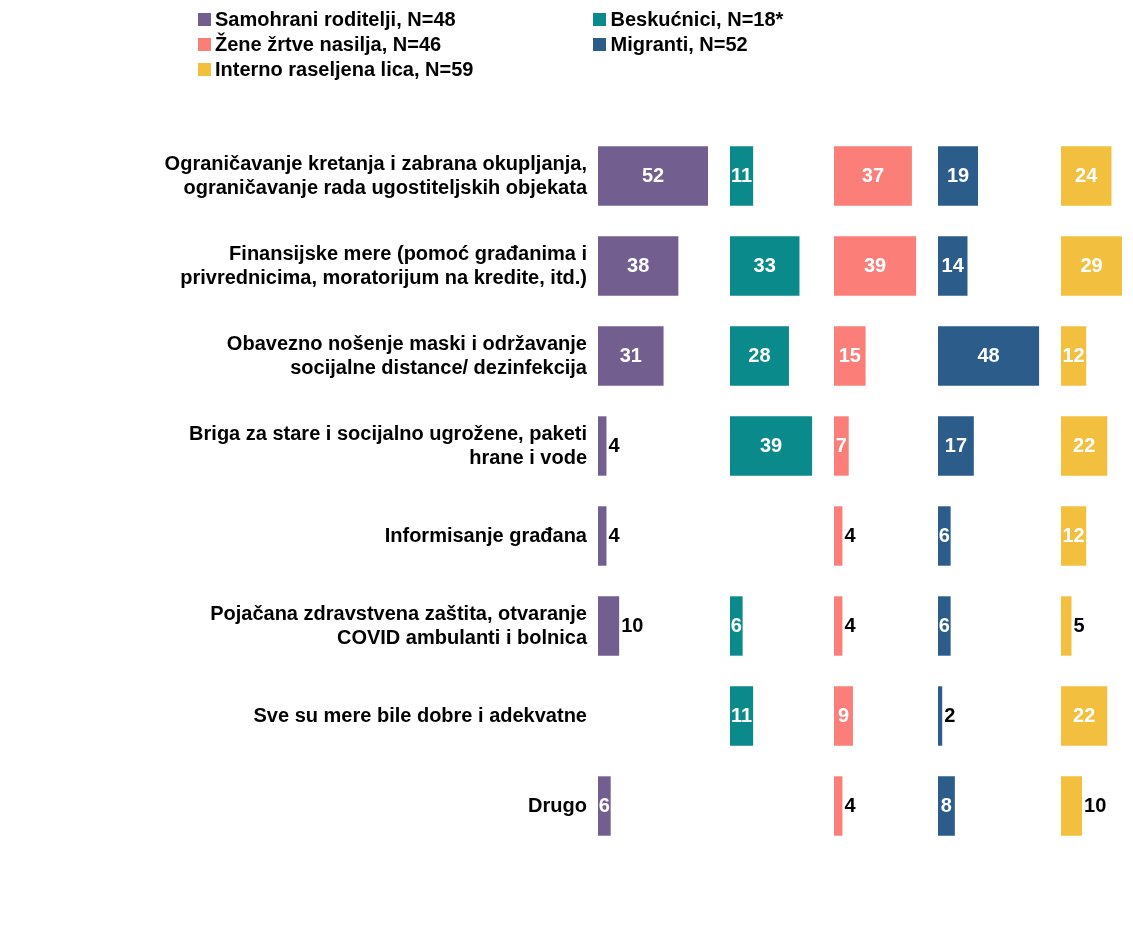 This screenshot has width=1133, height=951. I want to click on y-tick-label: Pojačana zdravstvena zaštita, otvaranje COVID ambulanti i bolnica, so click(399, 624).